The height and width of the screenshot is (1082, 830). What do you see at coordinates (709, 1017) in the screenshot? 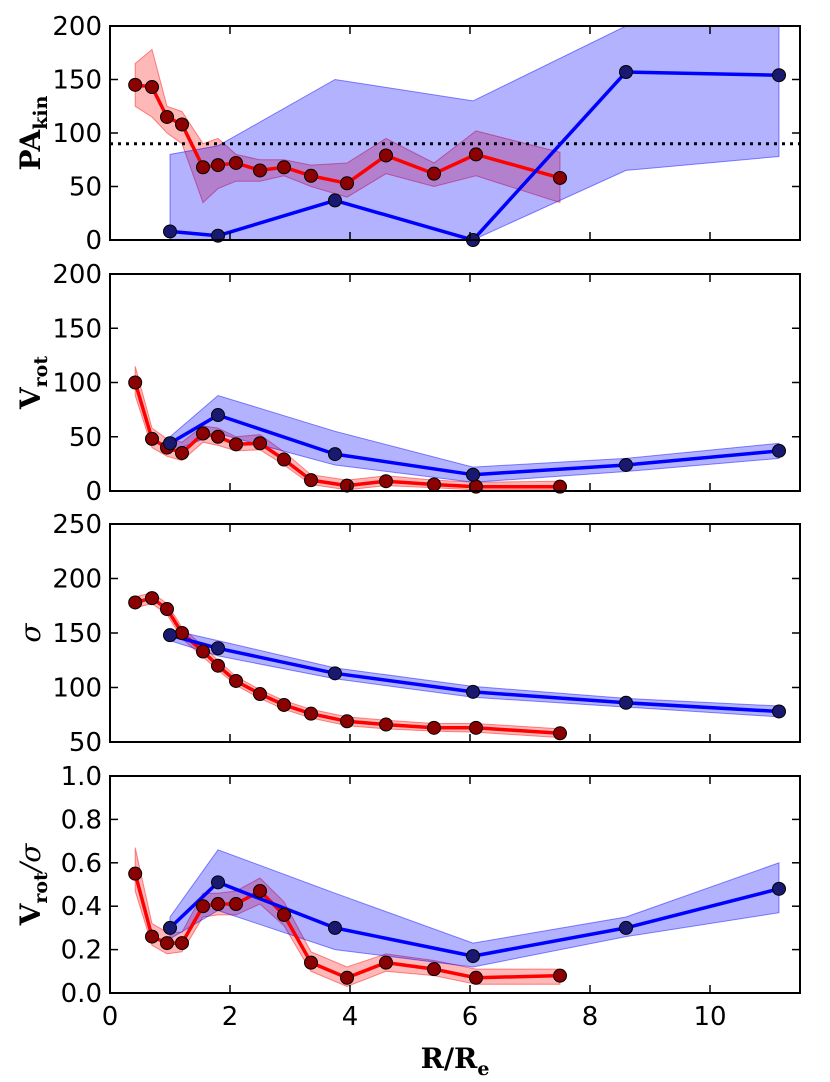
I see `x-tick-label: 10` at bounding box center [709, 1017].